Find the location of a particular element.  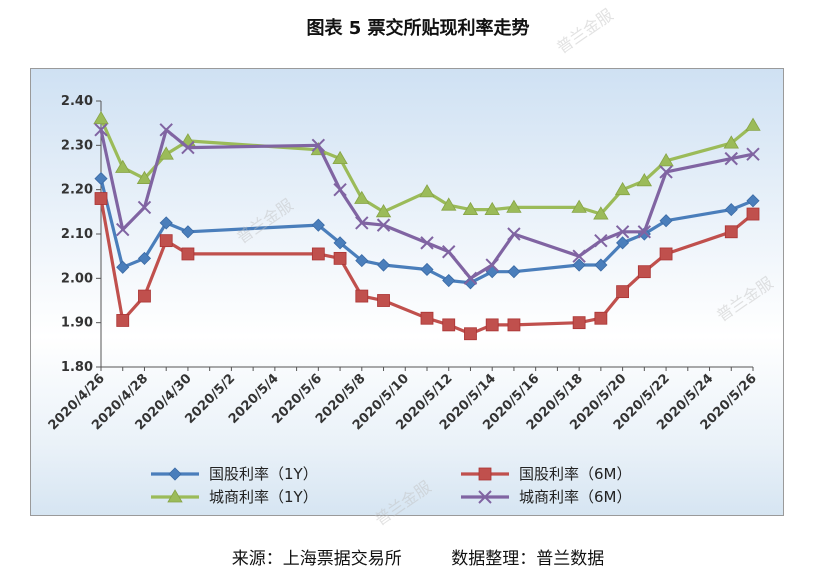

legend-label-3: 城商利率（6M） is located at coordinates (575, 497).